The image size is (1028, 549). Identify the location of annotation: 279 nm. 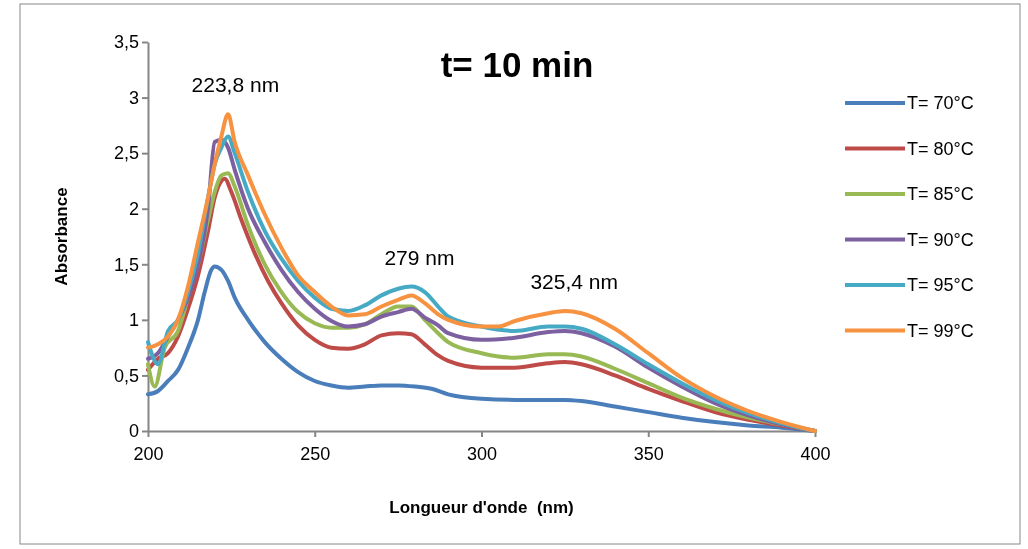
(419, 257).